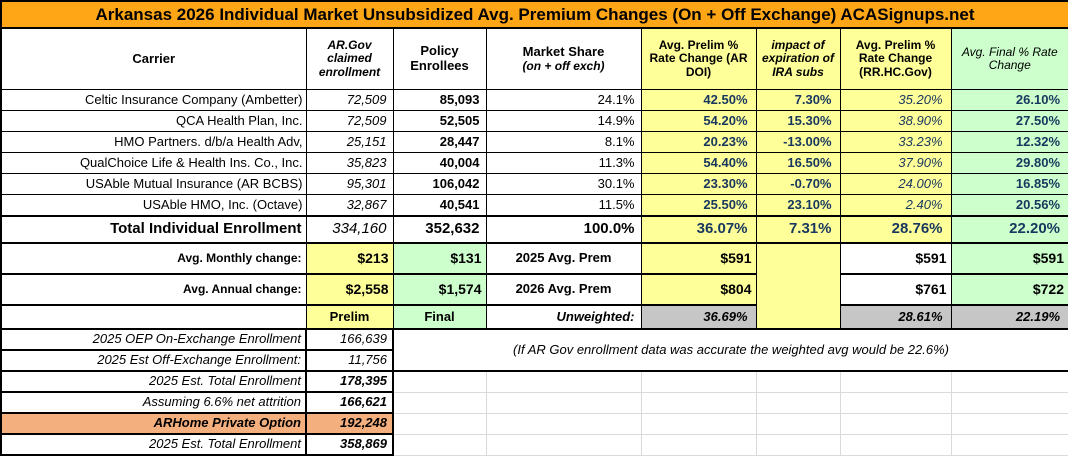  Describe the element at coordinates (153, 229) in the screenshot. I see `total-label: Total Individual Enrollment` at that location.